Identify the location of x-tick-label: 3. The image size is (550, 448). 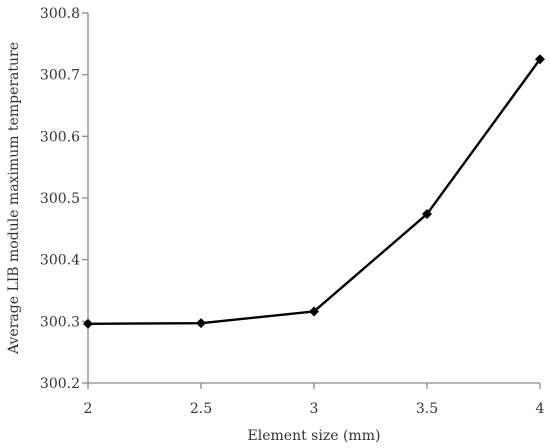
(314, 409).